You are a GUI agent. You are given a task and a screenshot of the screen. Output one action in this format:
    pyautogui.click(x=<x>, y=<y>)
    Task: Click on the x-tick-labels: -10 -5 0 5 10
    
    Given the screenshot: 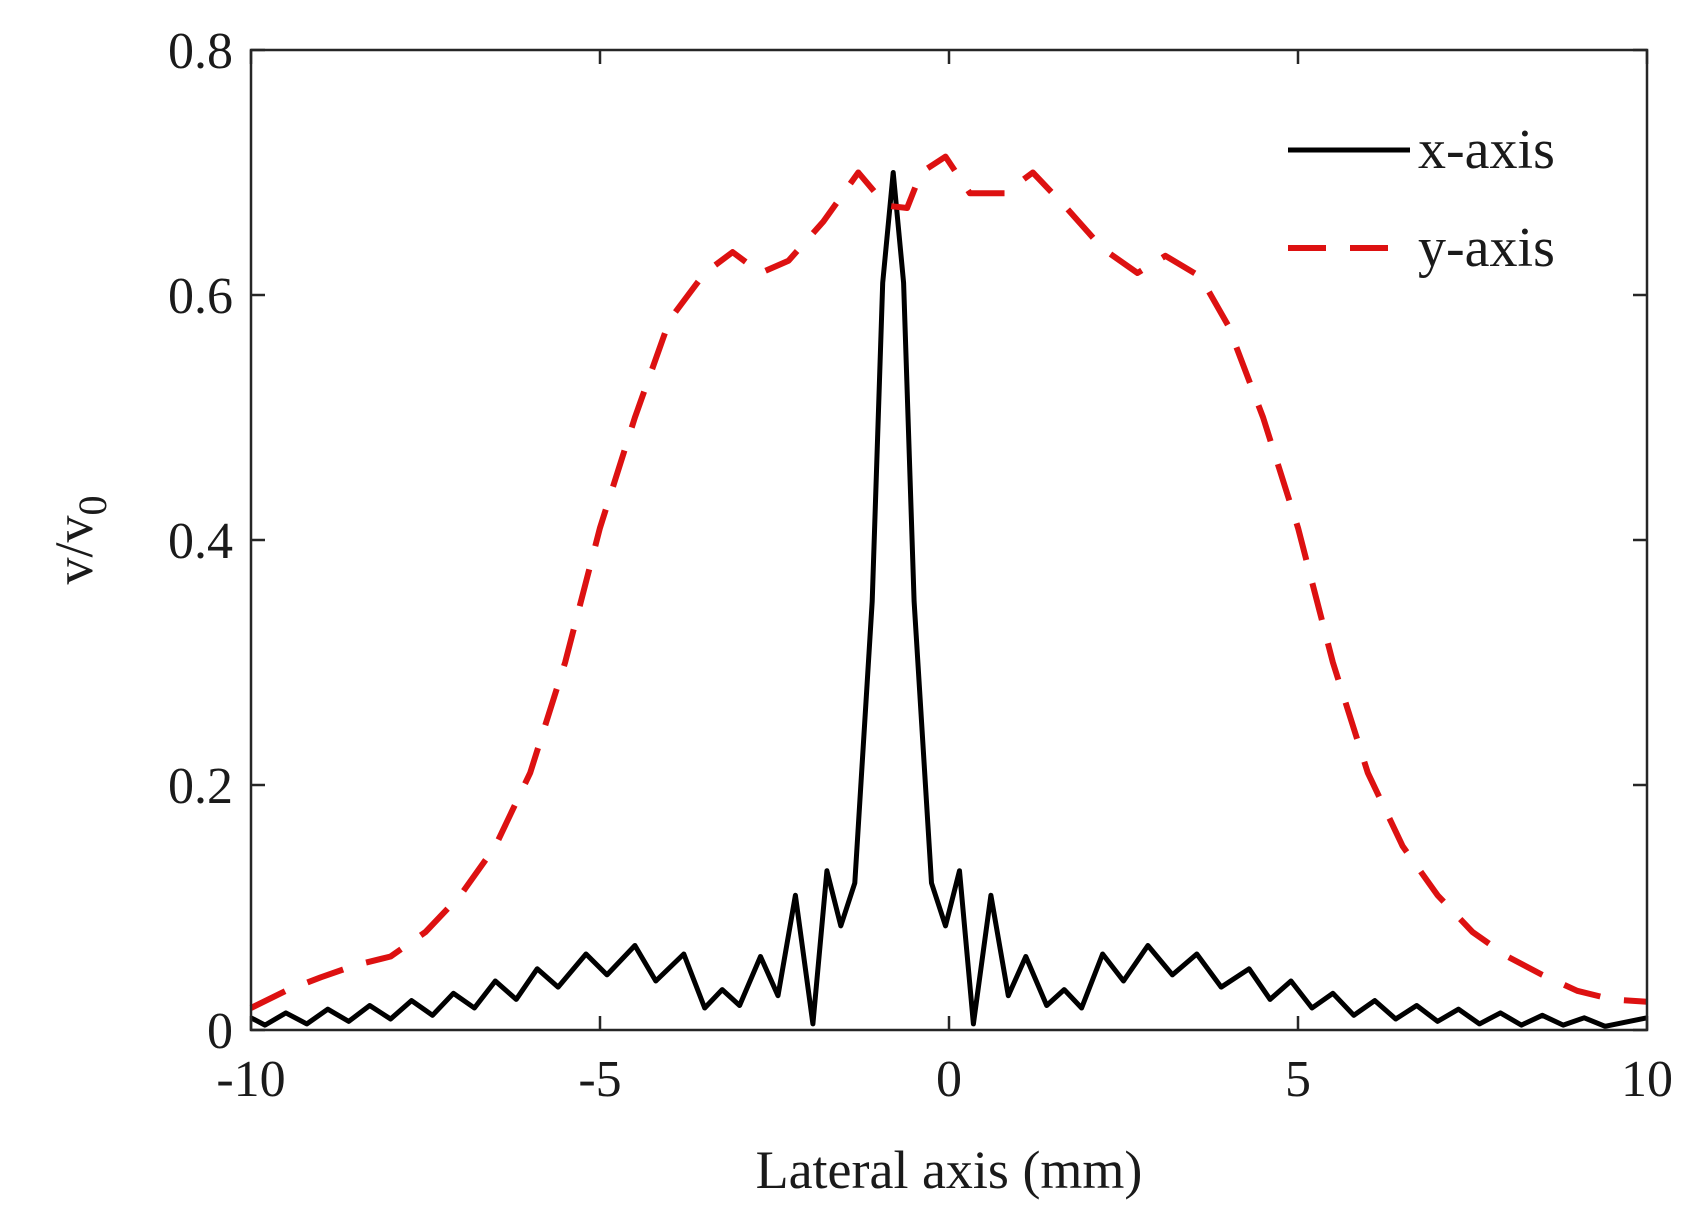 What is the action you would take?
    pyautogui.click(x=944, y=1079)
    